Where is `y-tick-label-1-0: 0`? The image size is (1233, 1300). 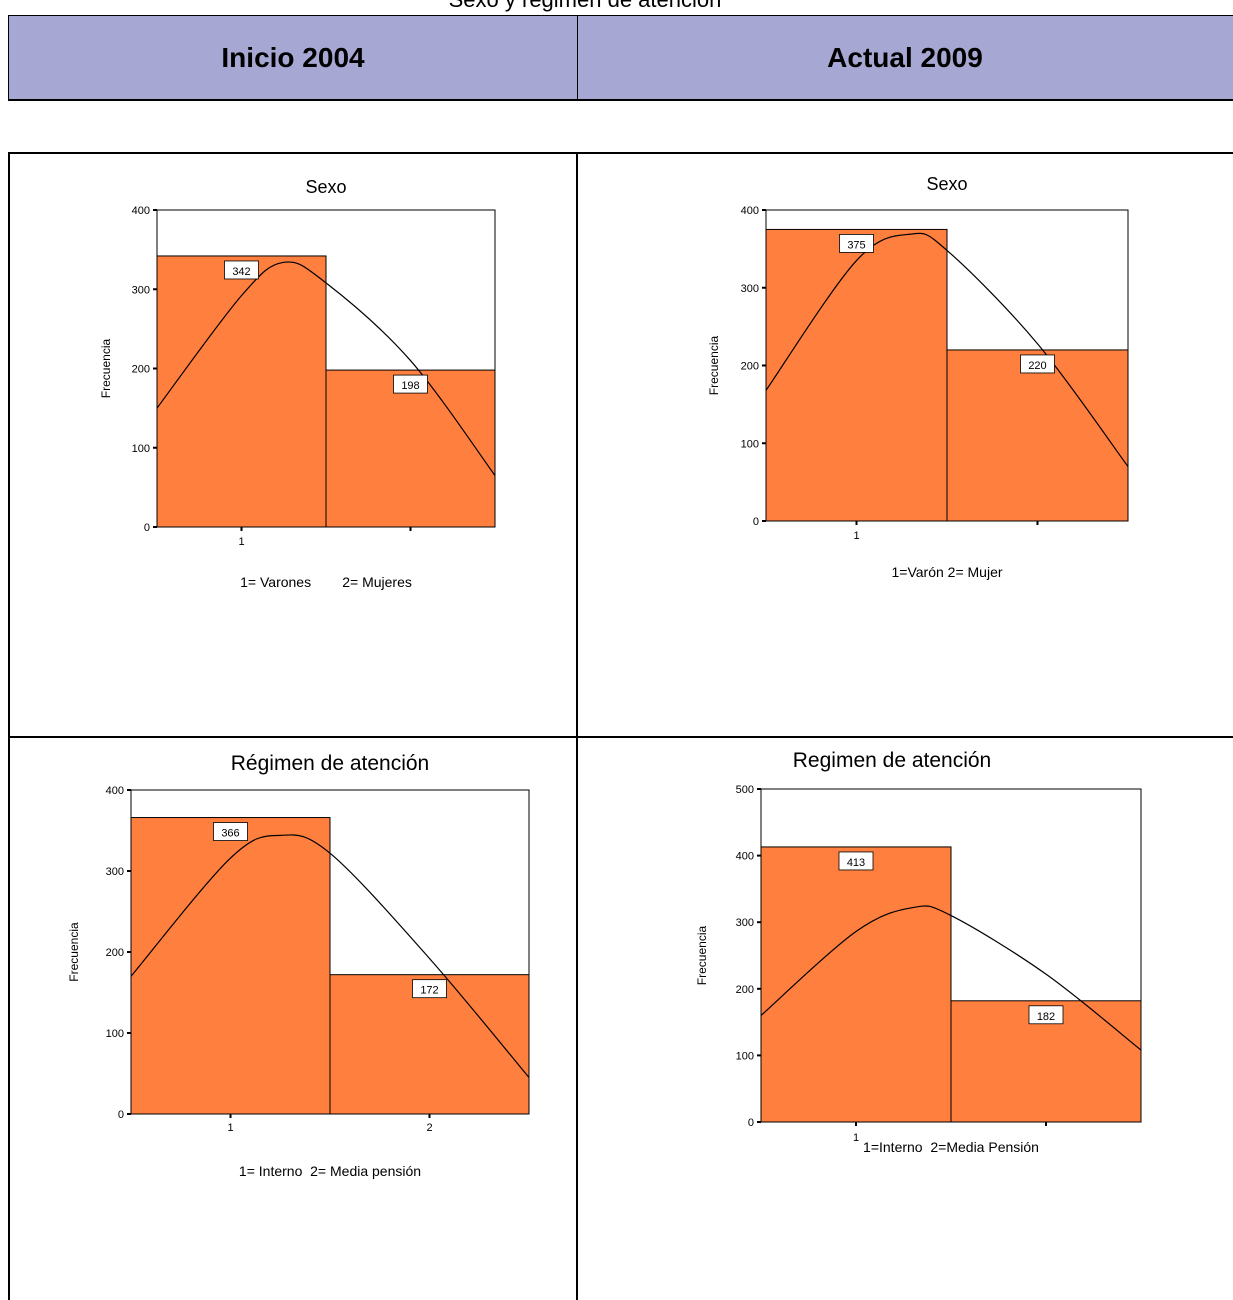
y-tick-label-1-0: 0 is located at coordinates (147, 528).